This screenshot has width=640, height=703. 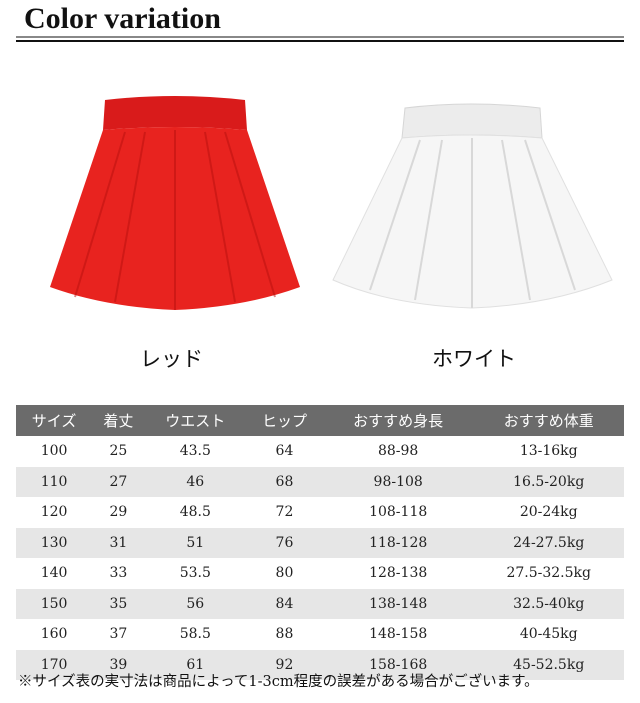 I want to click on table-cell: 130, so click(x=54, y=542).